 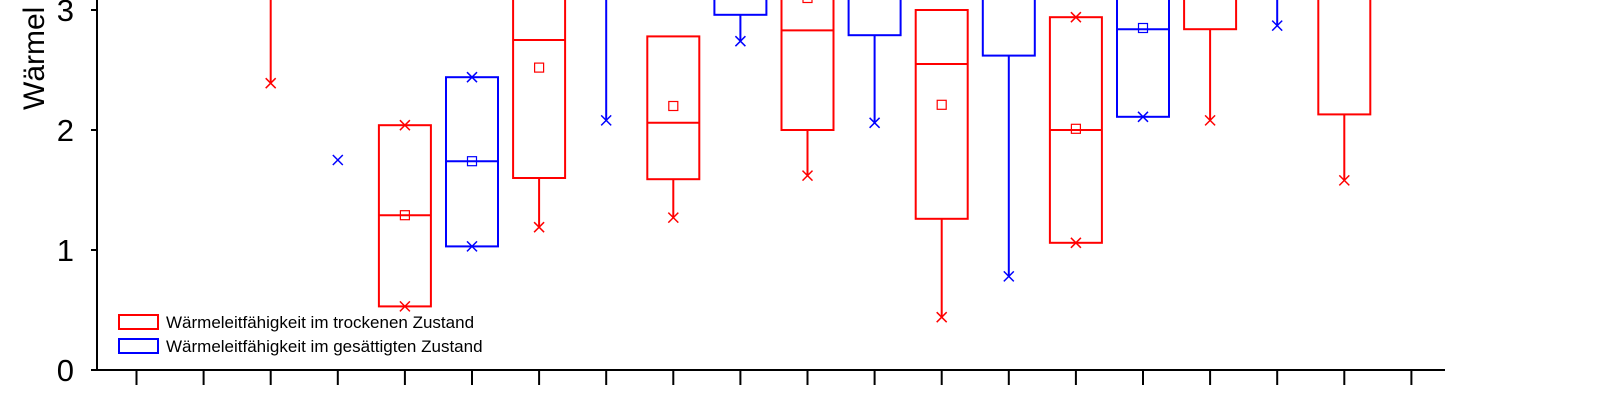 I want to click on x-ticks, so click(x=774, y=377).